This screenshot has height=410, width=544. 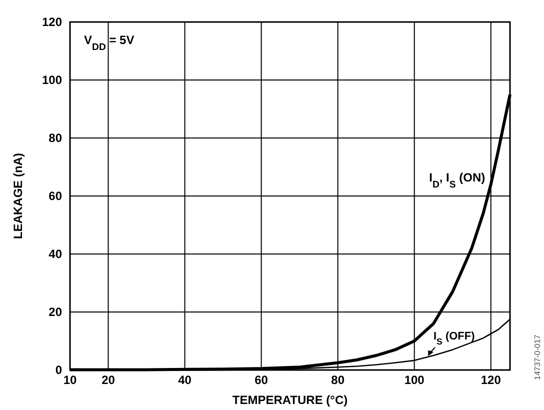 What do you see at coordinates (537, 357) in the screenshot?
I see `text: 14737-0-017` at bounding box center [537, 357].